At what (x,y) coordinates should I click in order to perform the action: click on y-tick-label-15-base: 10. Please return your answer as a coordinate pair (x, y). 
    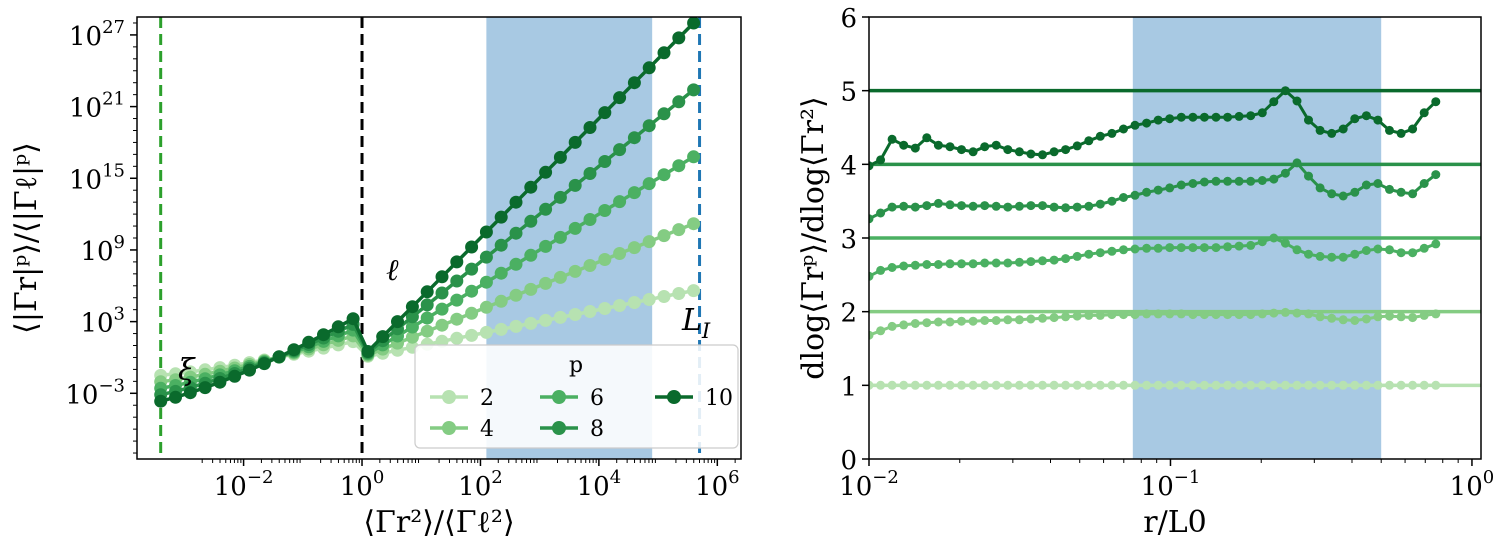
    Looking at the image, I should click on (85, 180).